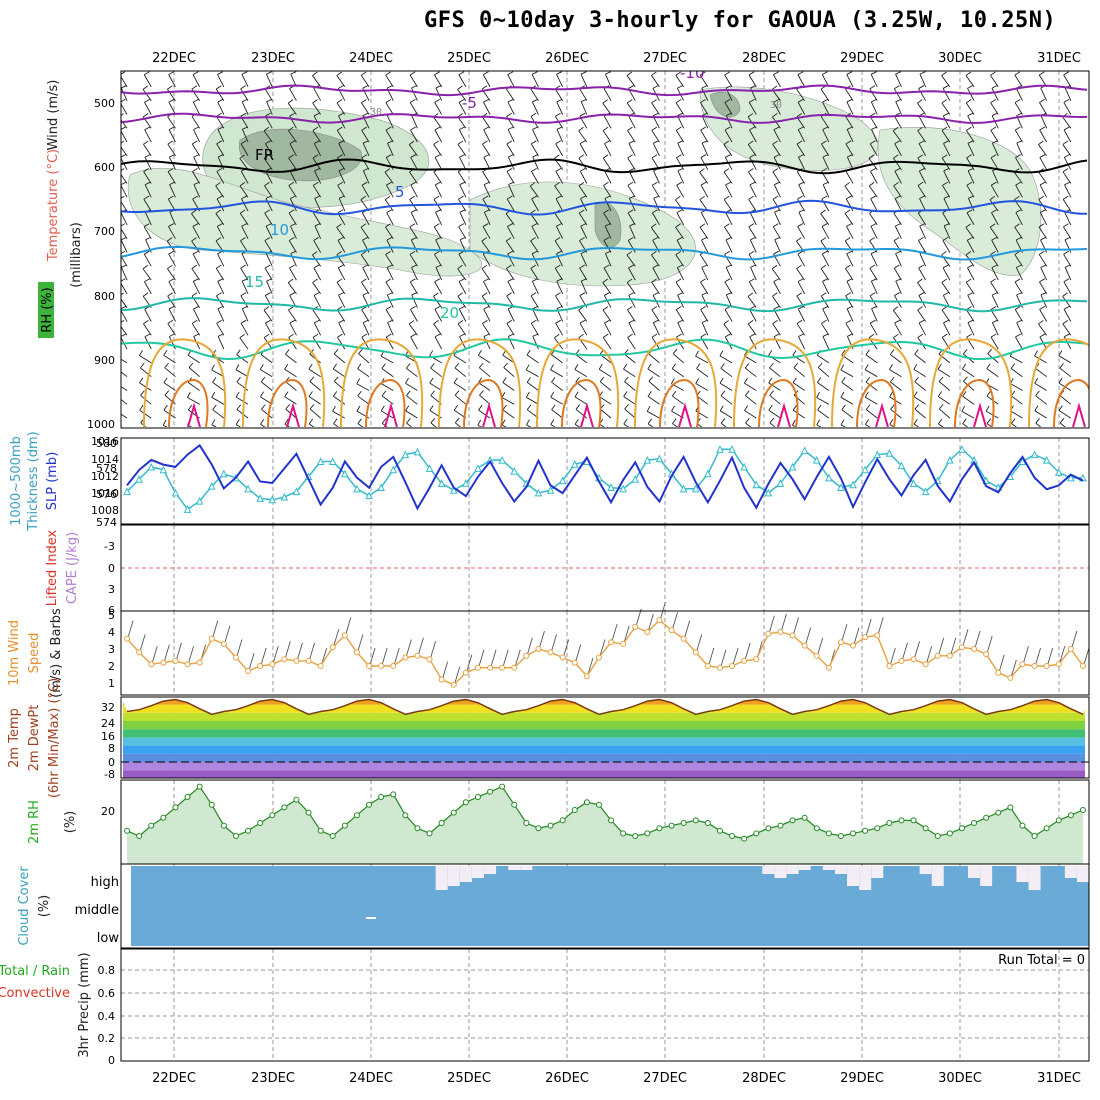 The image size is (1100, 1100). What do you see at coordinates (109, 774) in the screenshot?
I see `temp-tick: -8` at bounding box center [109, 774].